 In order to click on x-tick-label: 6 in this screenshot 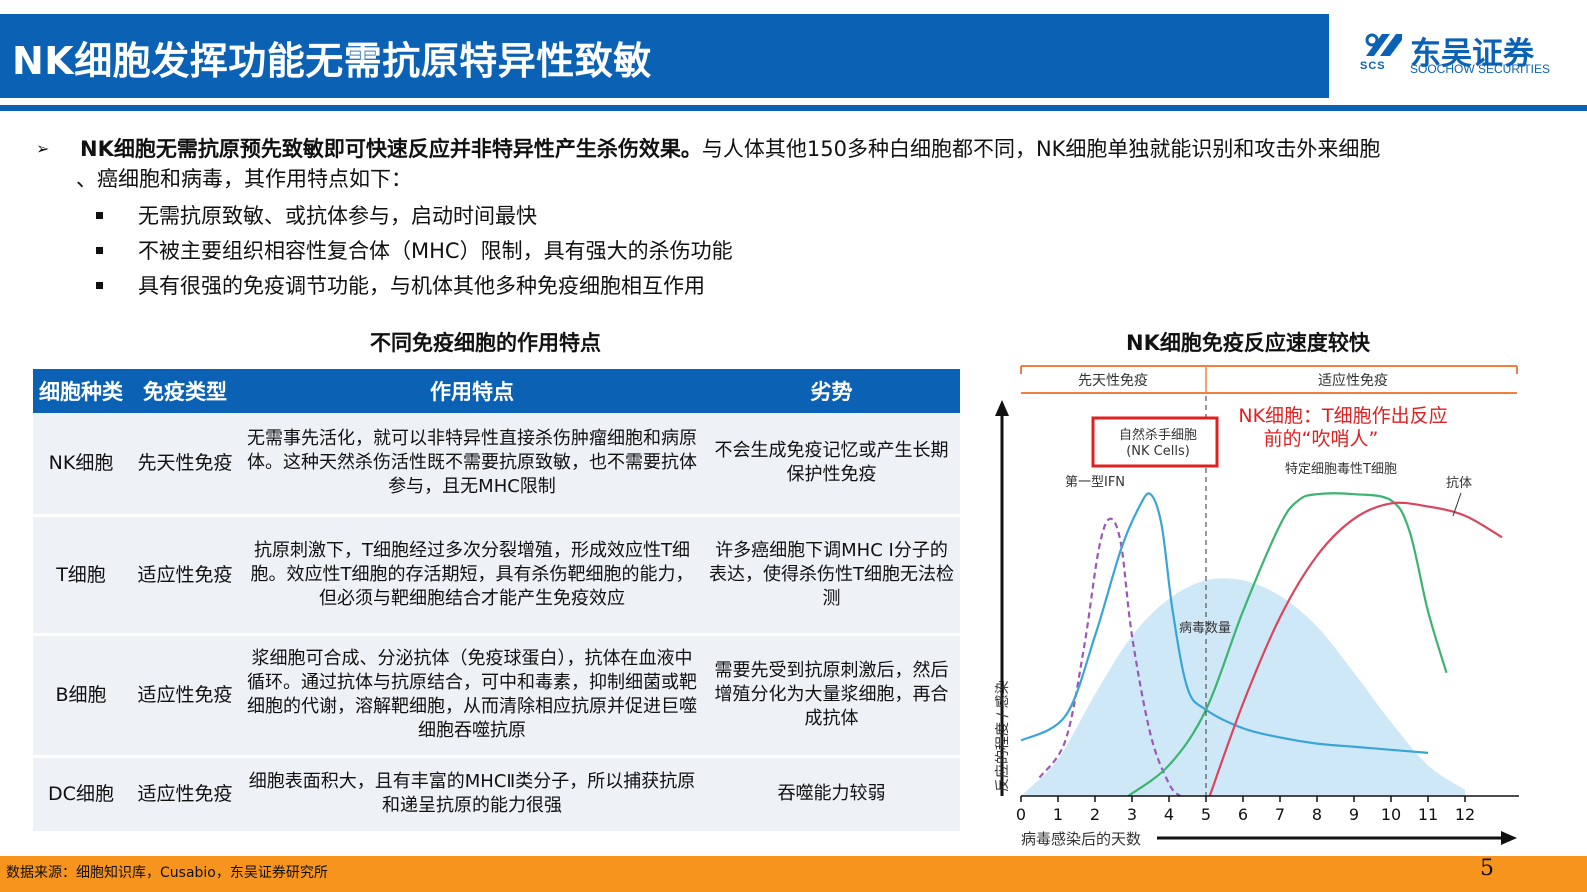, I will do `click(1243, 814)`.